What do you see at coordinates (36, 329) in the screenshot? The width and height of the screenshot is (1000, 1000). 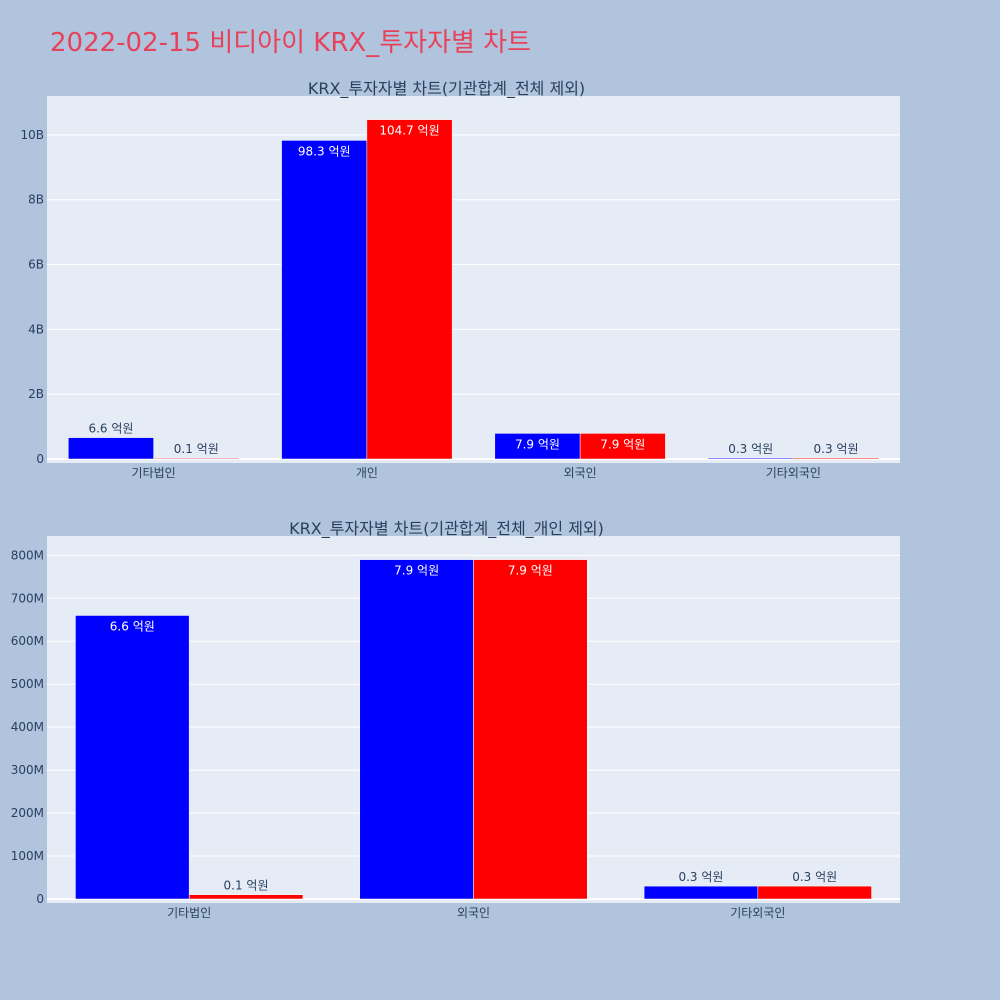 I see `y-tick-label: 4B` at bounding box center [36, 329].